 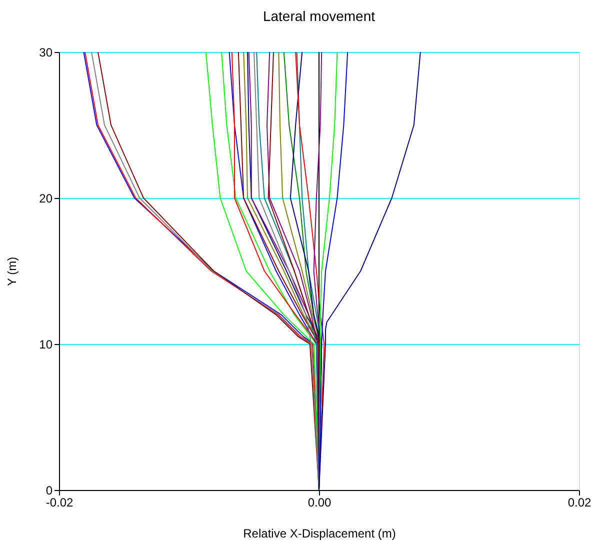 I want to click on x-tick-label: 0.02, so click(x=580, y=503).